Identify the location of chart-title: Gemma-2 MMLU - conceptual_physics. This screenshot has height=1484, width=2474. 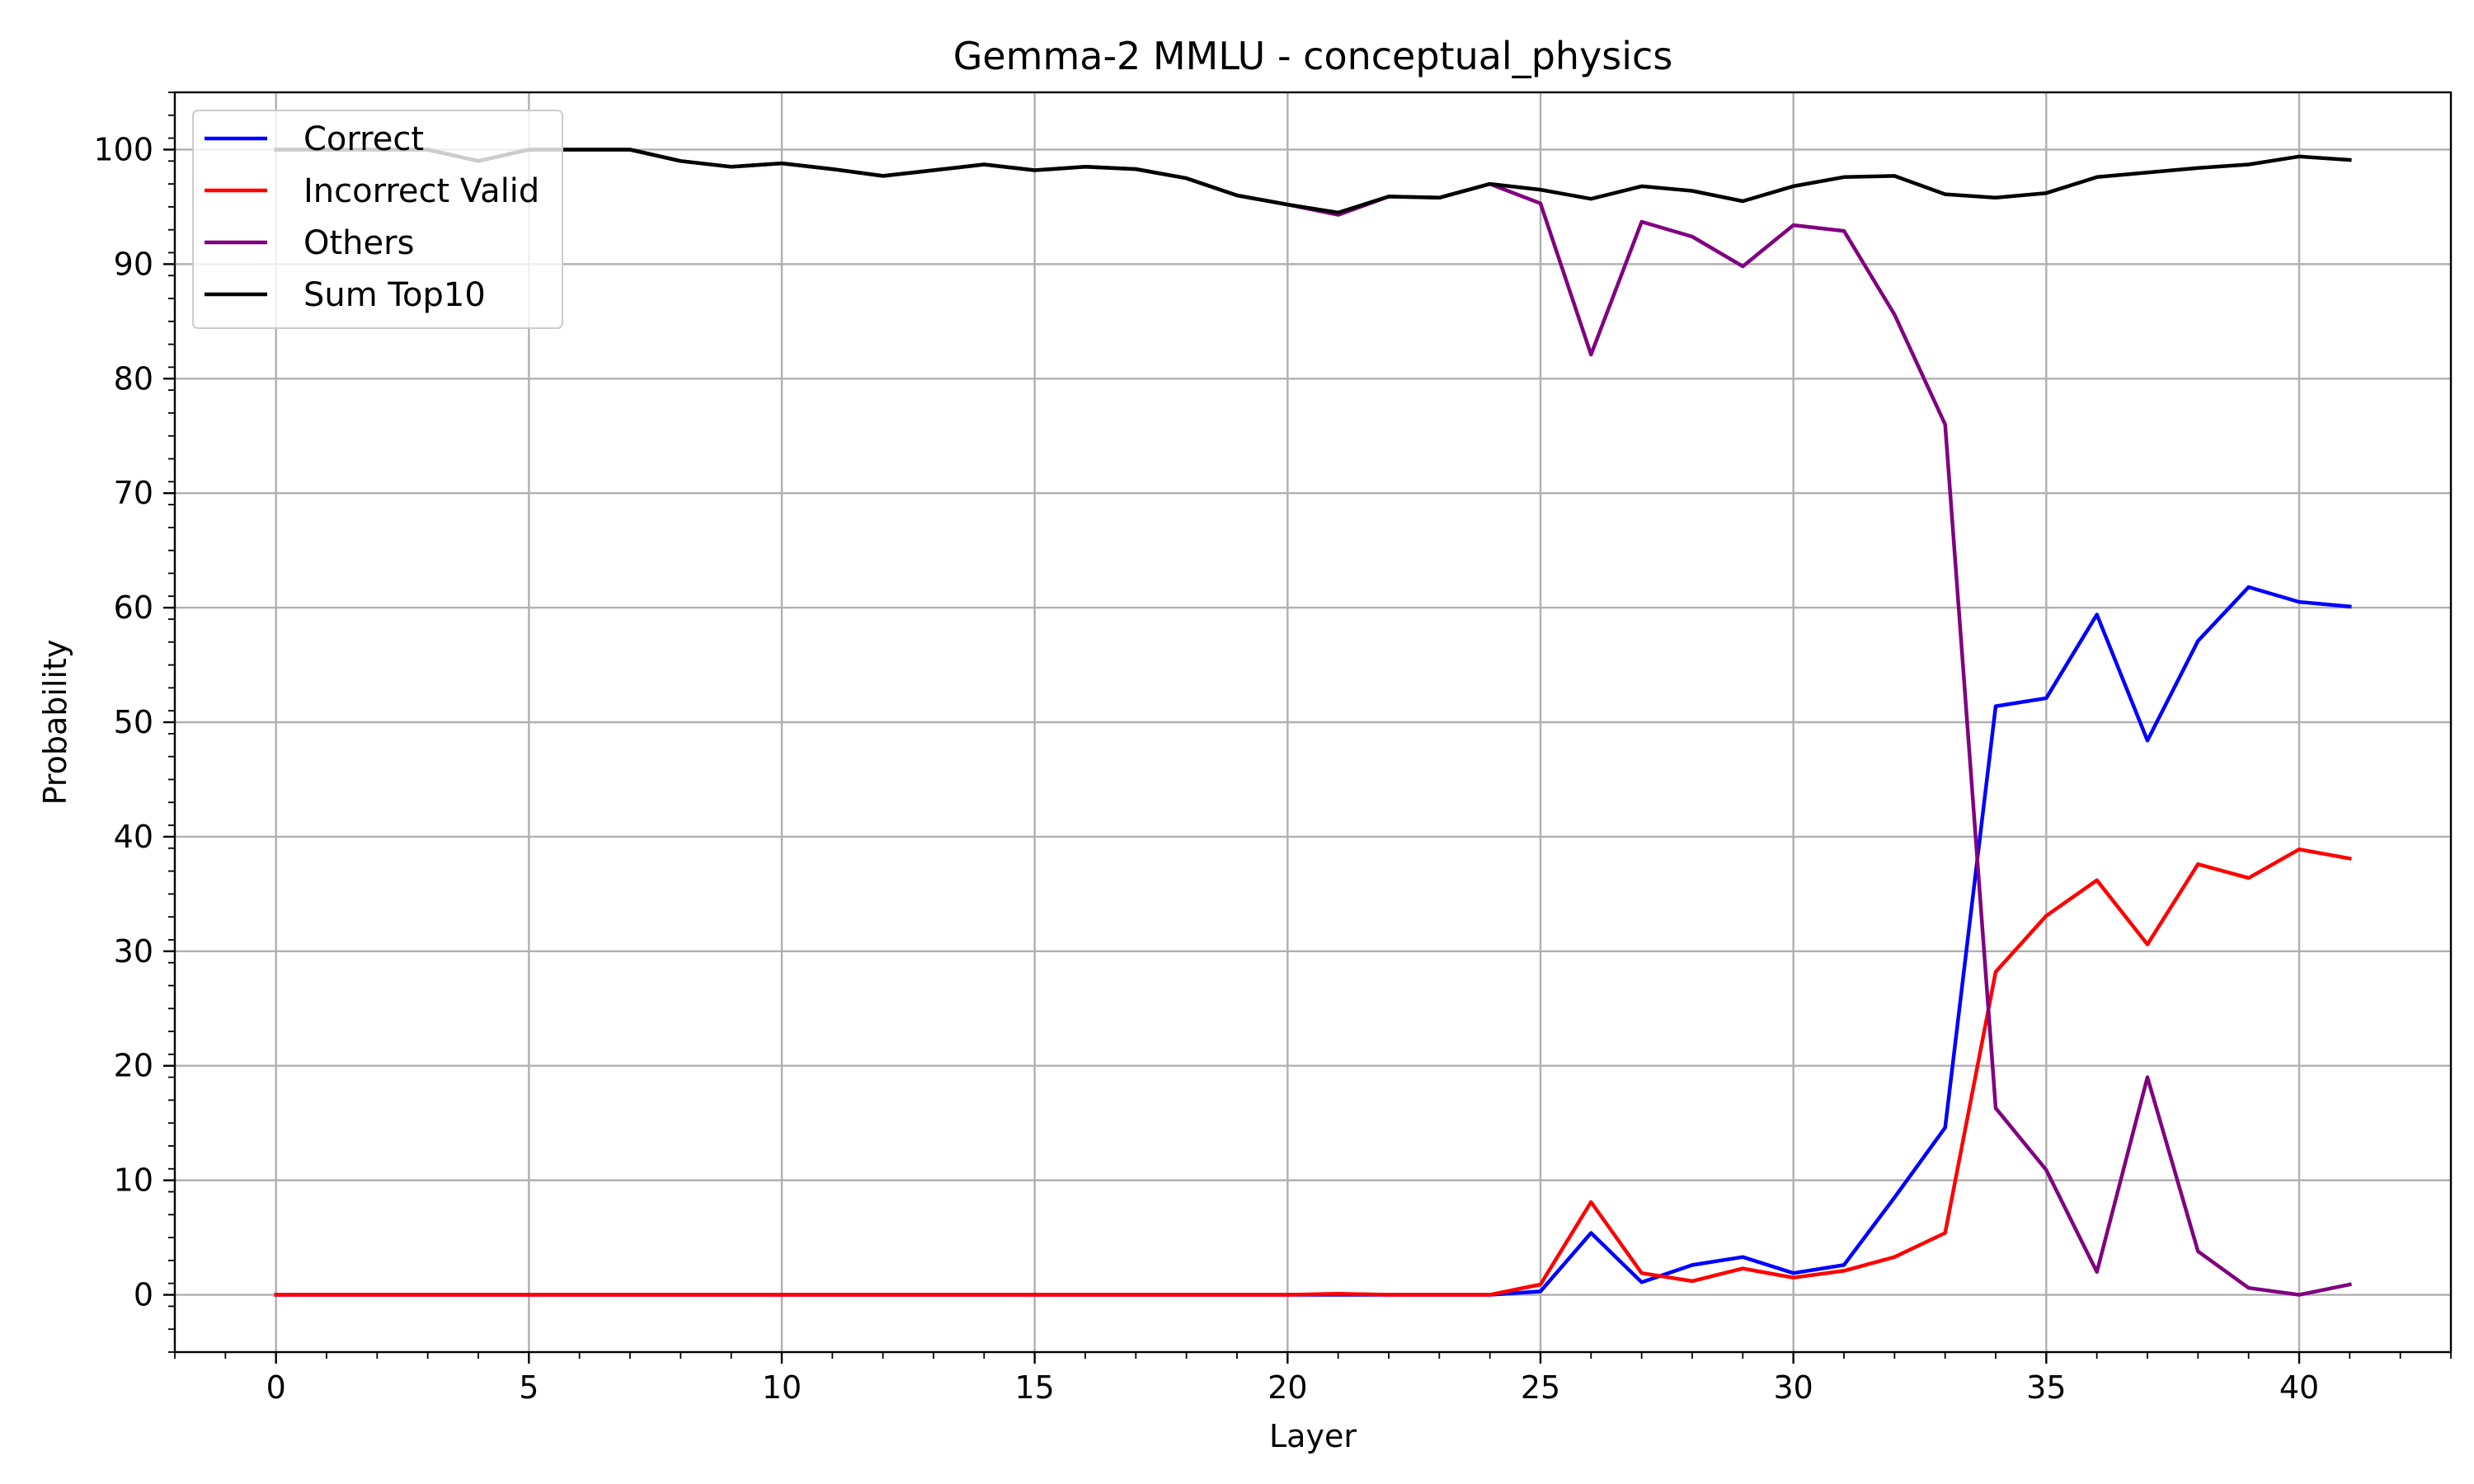
(1313, 56).